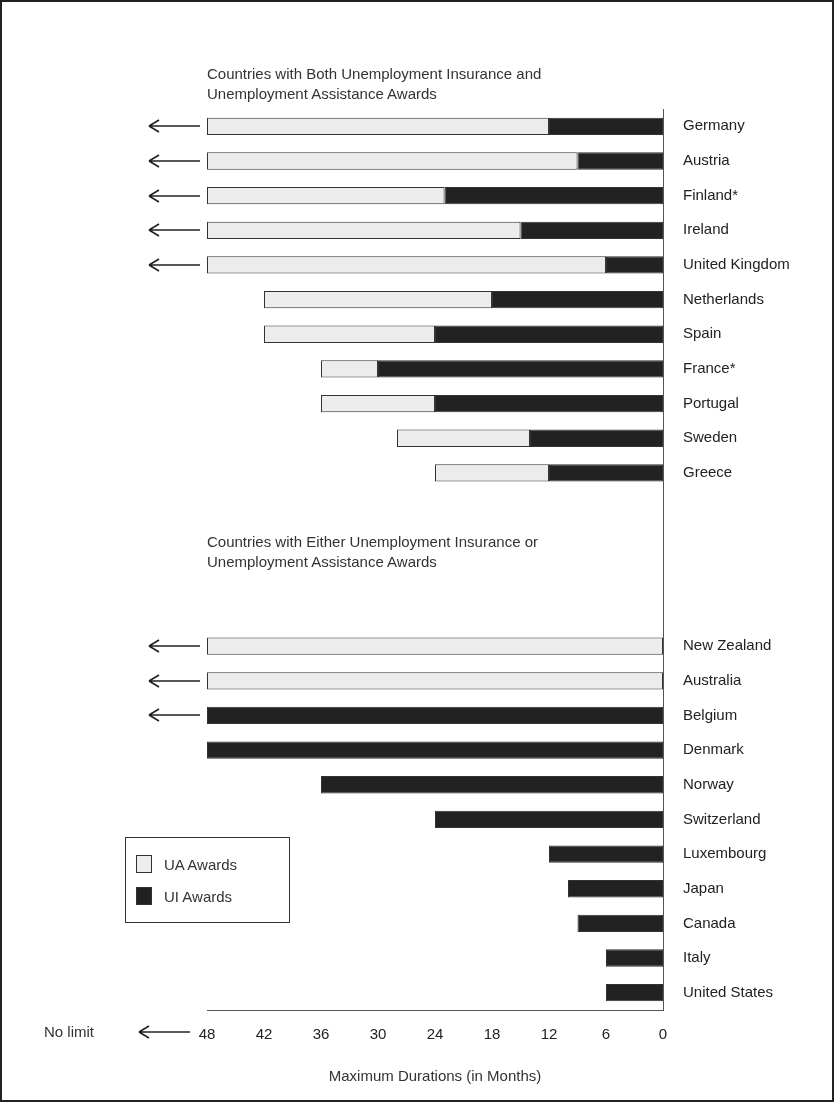  Describe the element at coordinates (549, 1034) in the screenshot. I see `x-tick-label: 12` at that location.